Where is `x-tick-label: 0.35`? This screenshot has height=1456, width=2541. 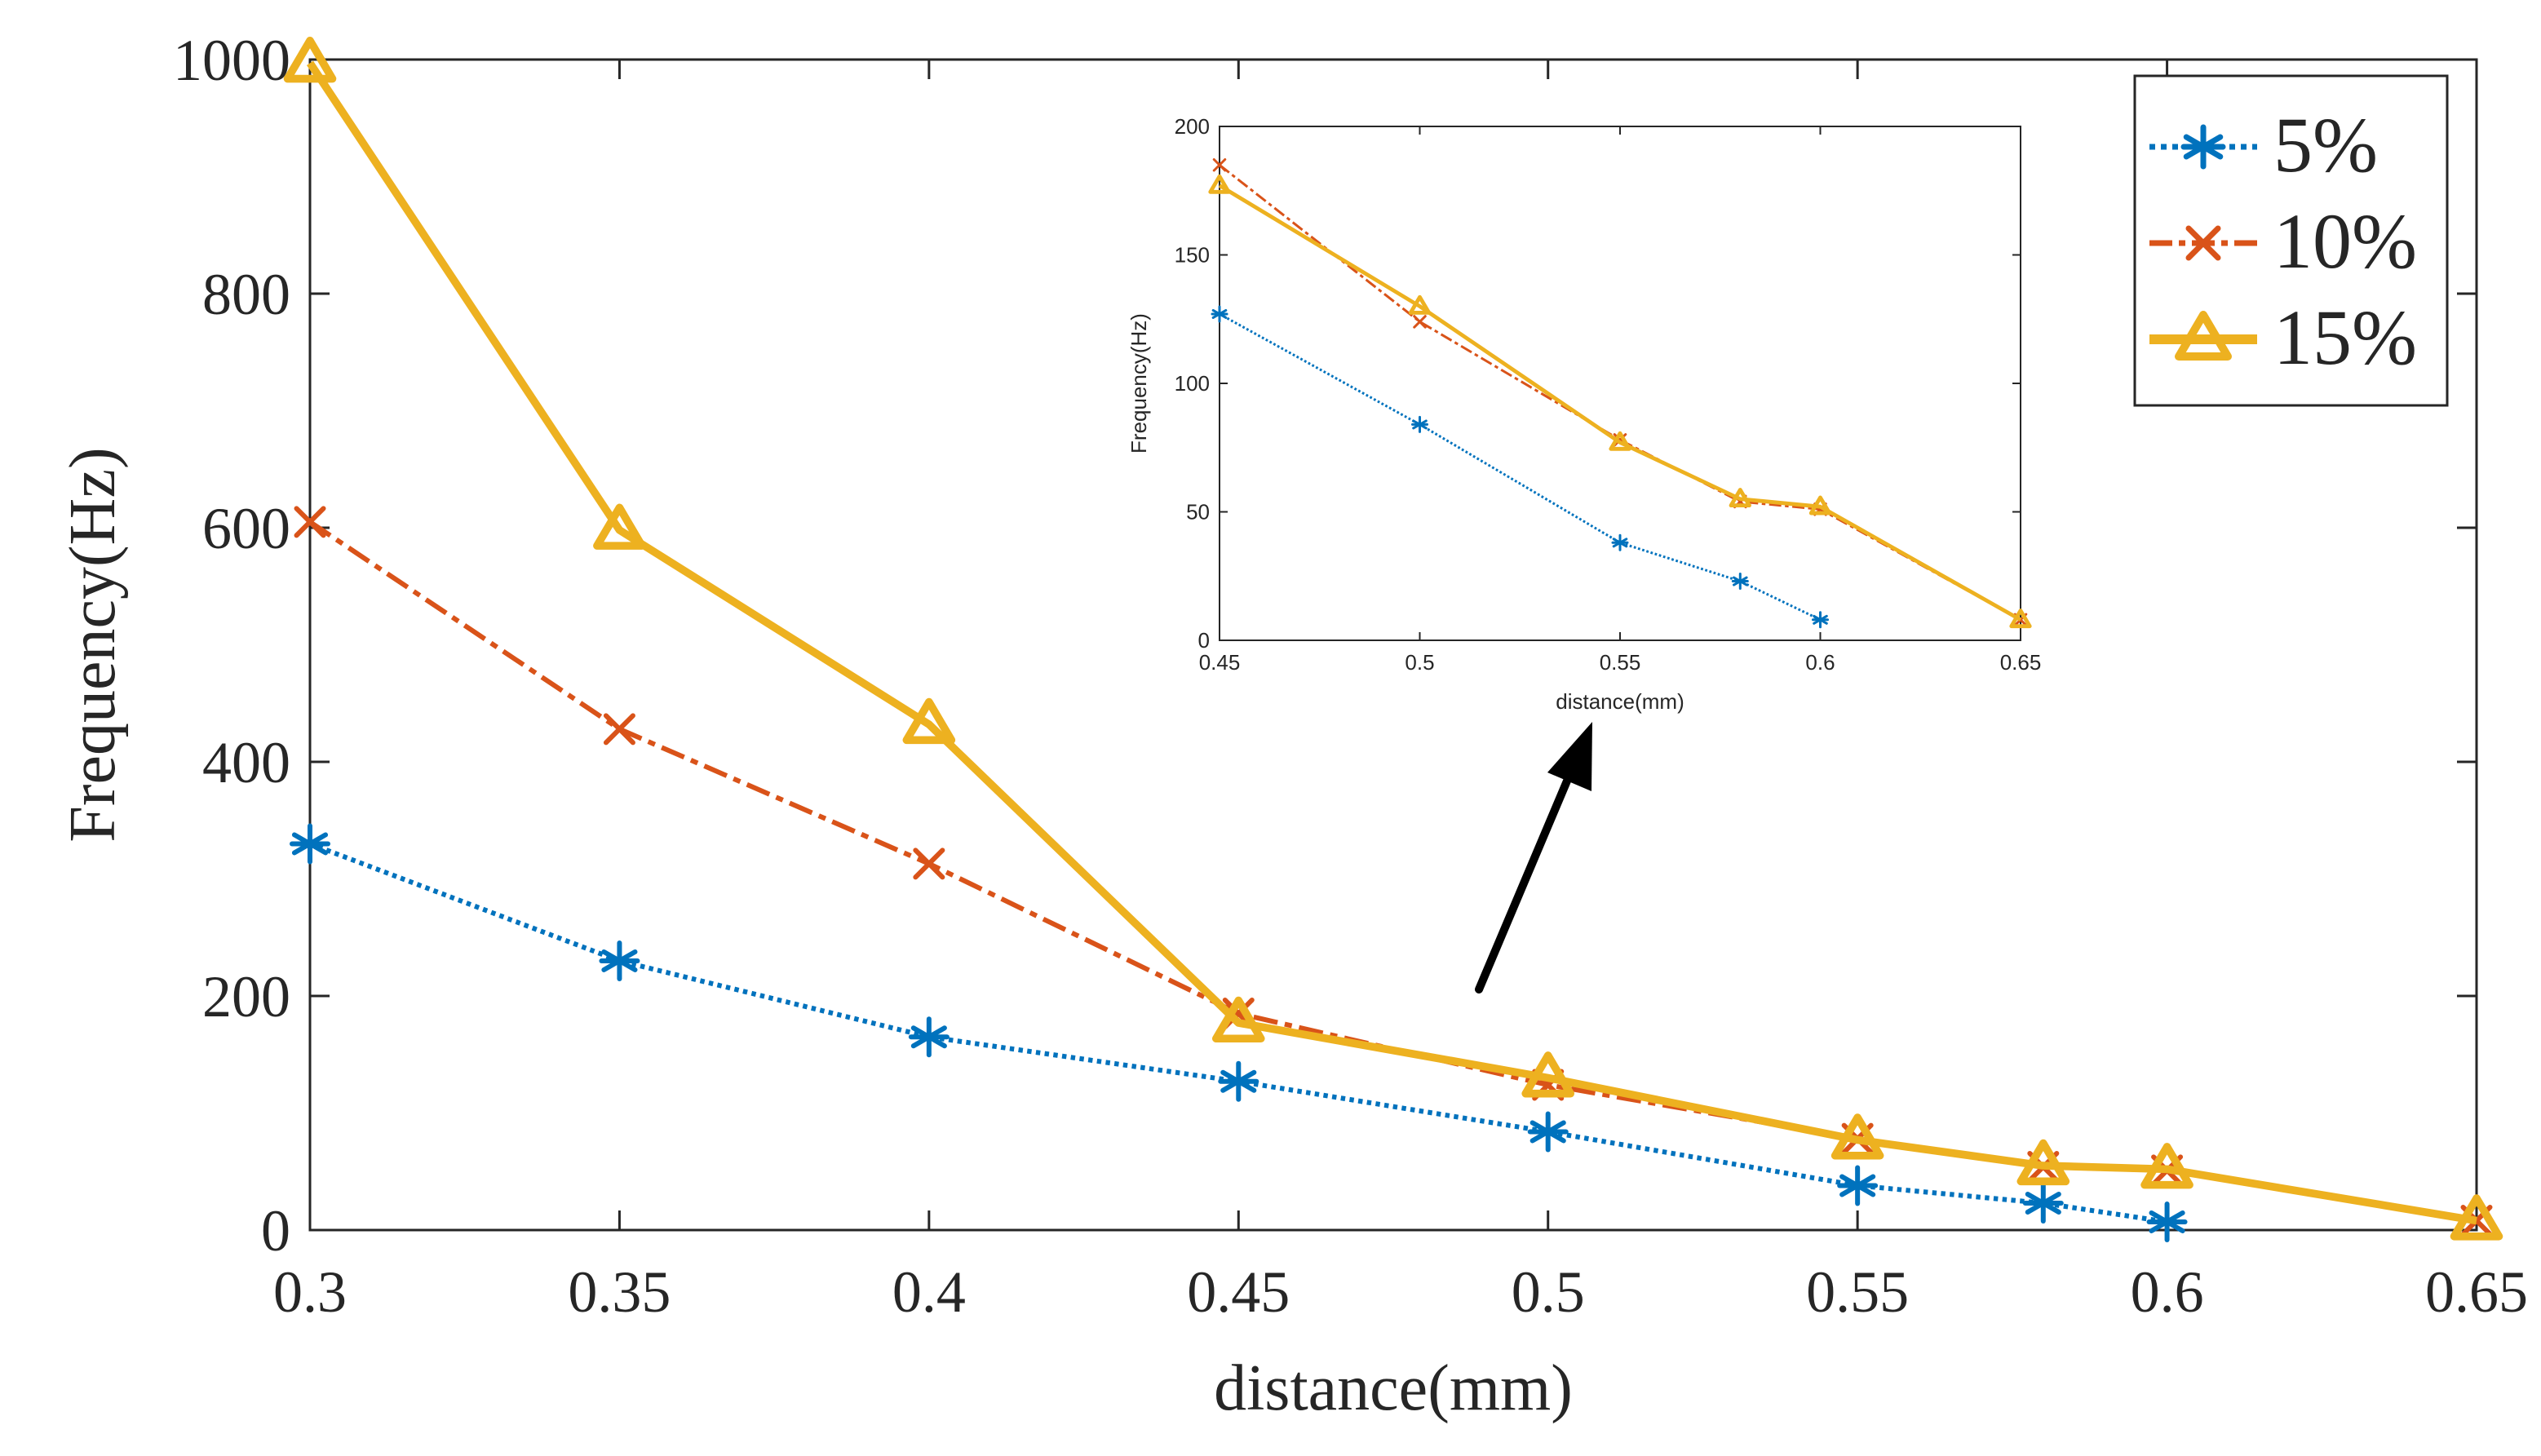 x-tick-label: 0.35 is located at coordinates (619, 1292).